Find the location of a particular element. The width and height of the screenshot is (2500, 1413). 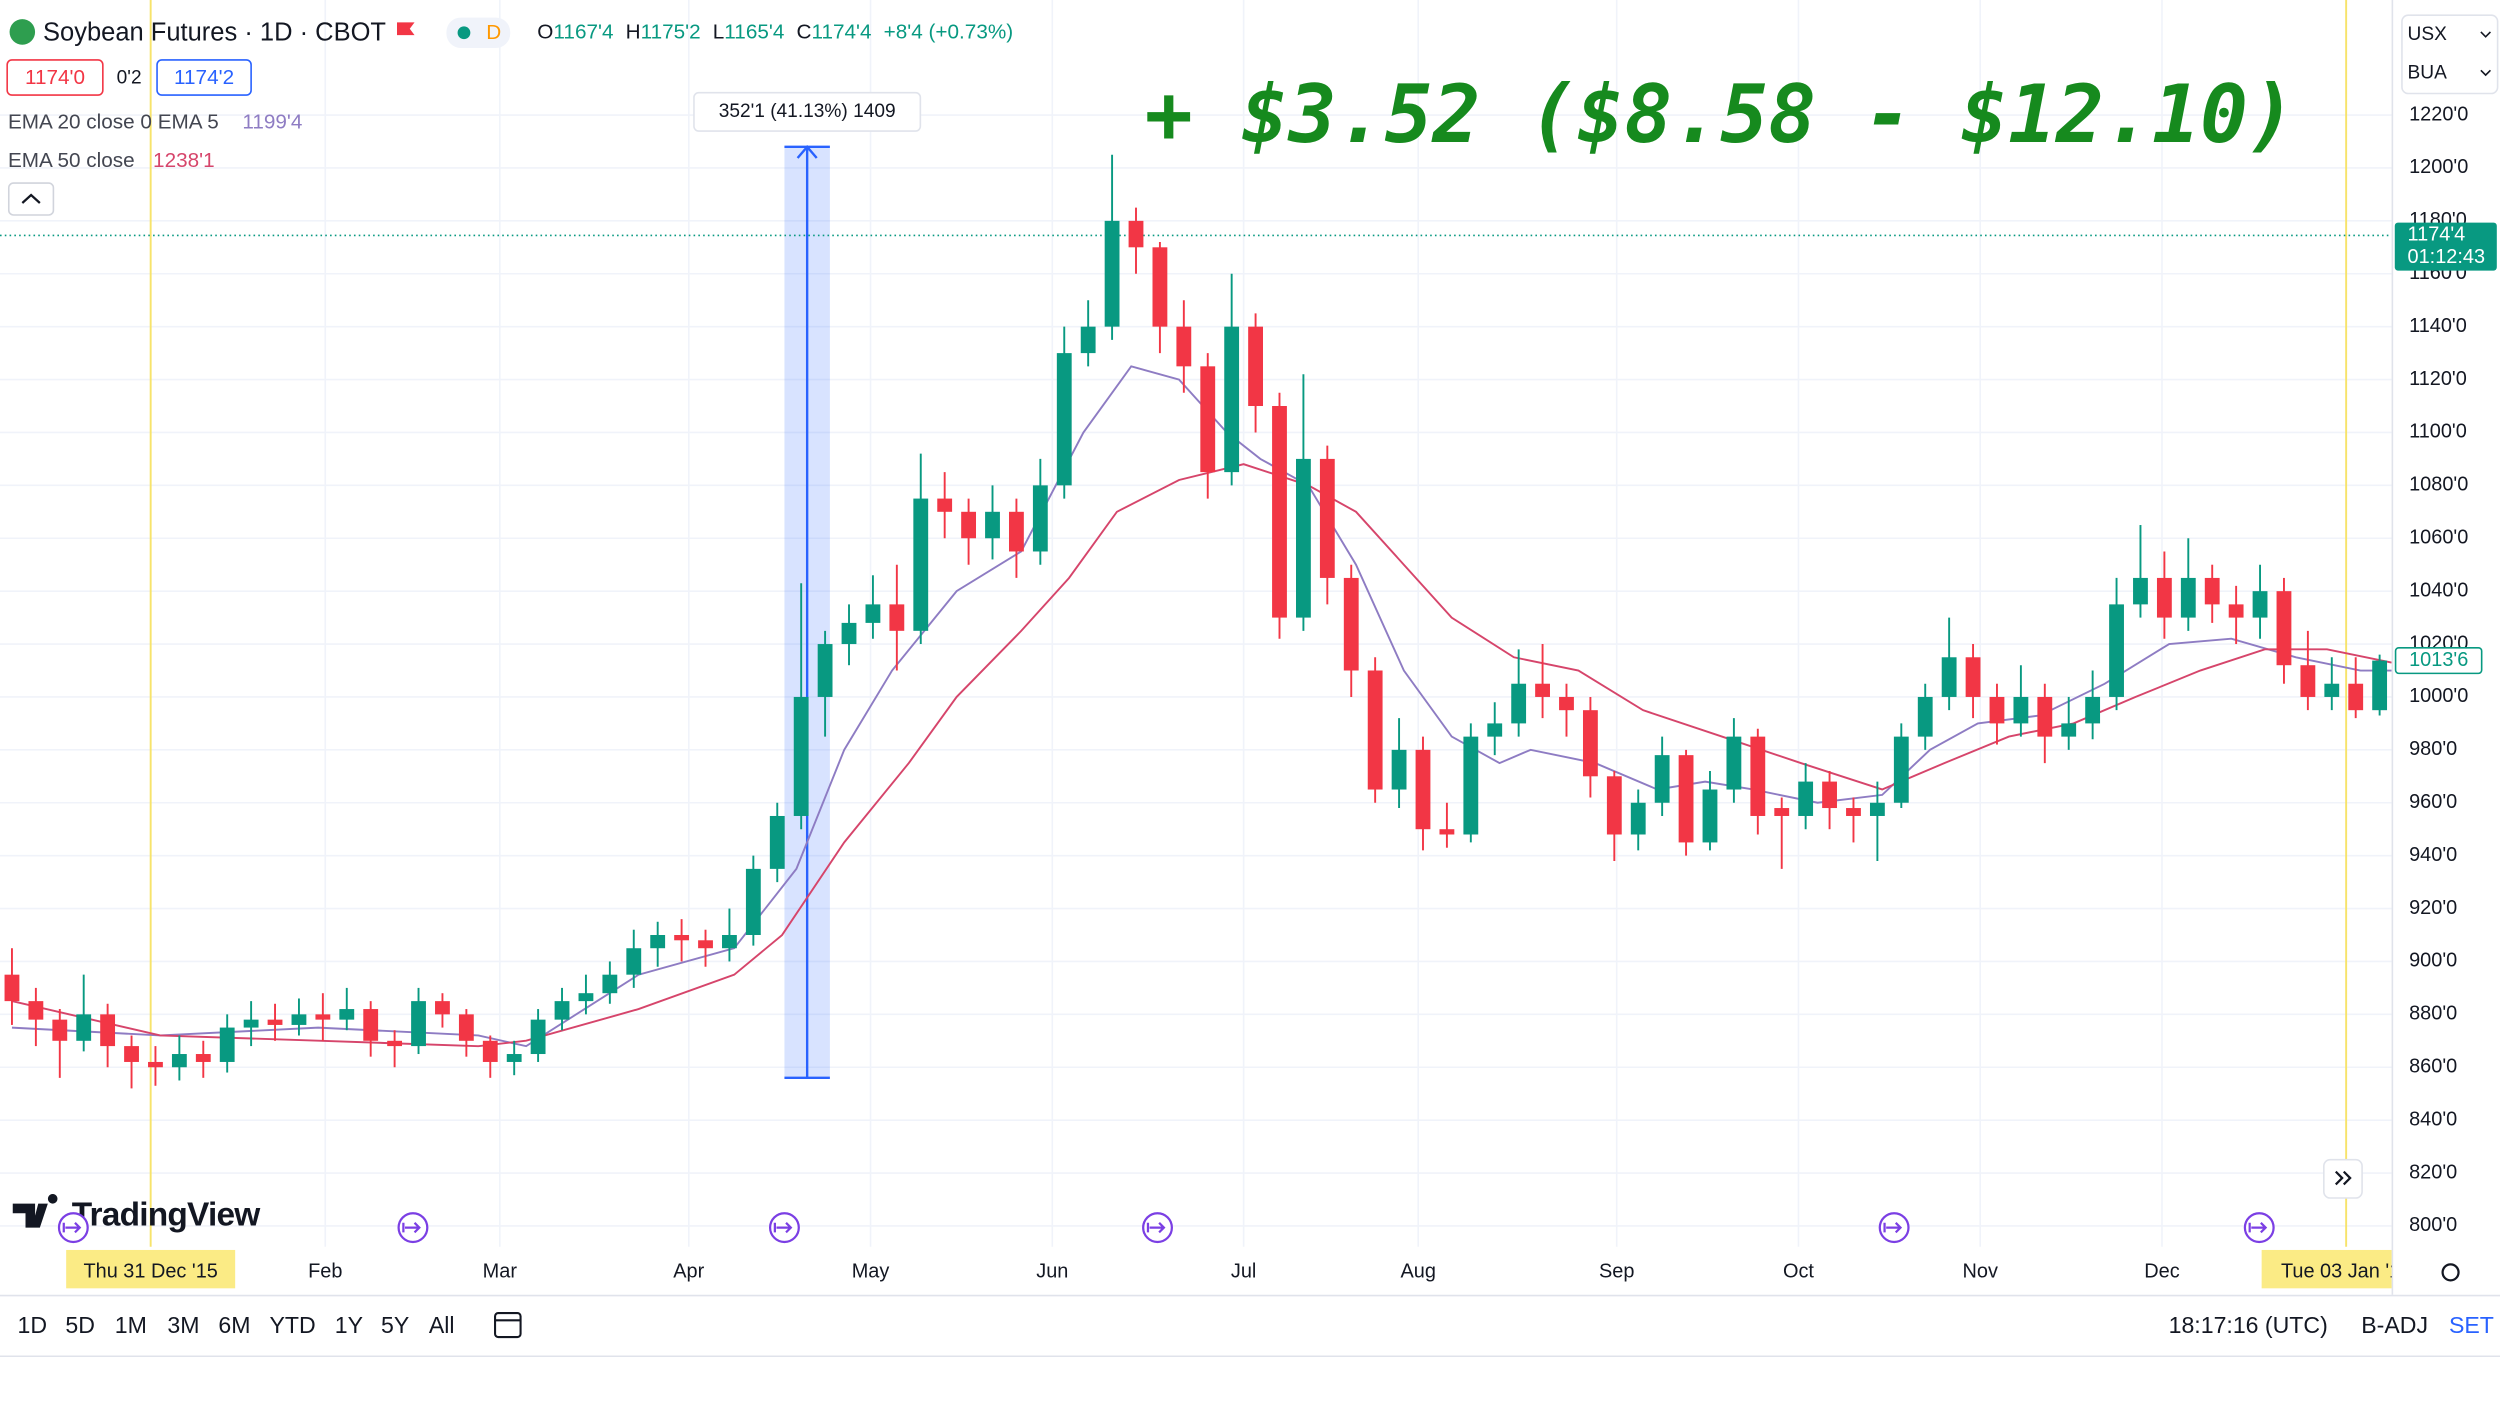

range-button: 1D is located at coordinates (33, 1325).